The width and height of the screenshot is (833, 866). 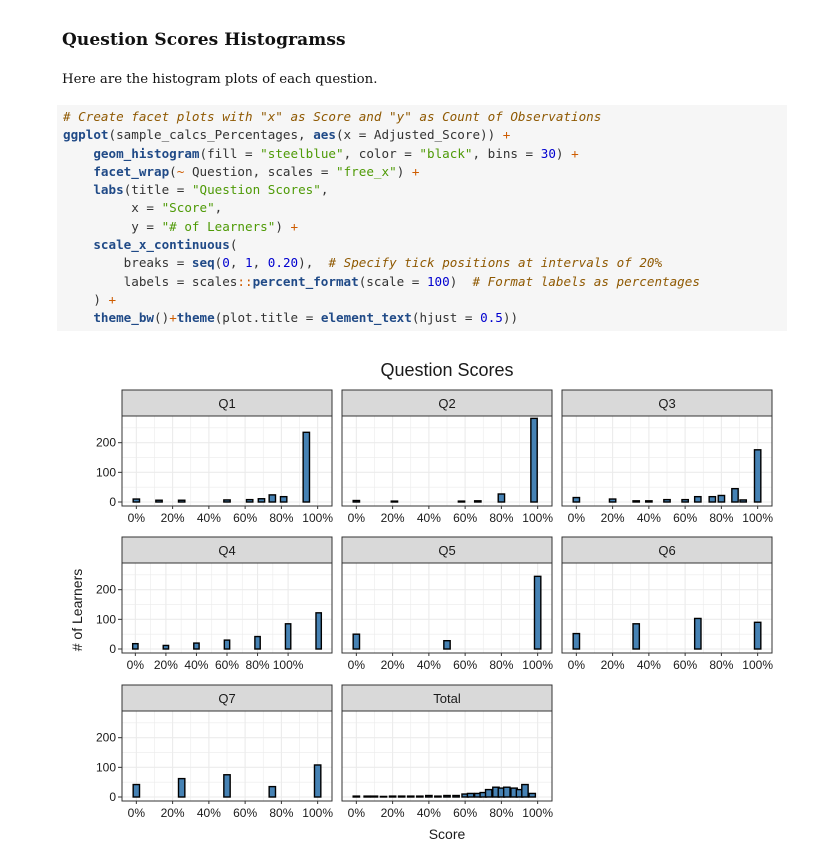 What do you see at coordinates (204, 40) in the screenshot?
I see `document-heading: Question Scores Histogramss` at bounding box center [204, 40].